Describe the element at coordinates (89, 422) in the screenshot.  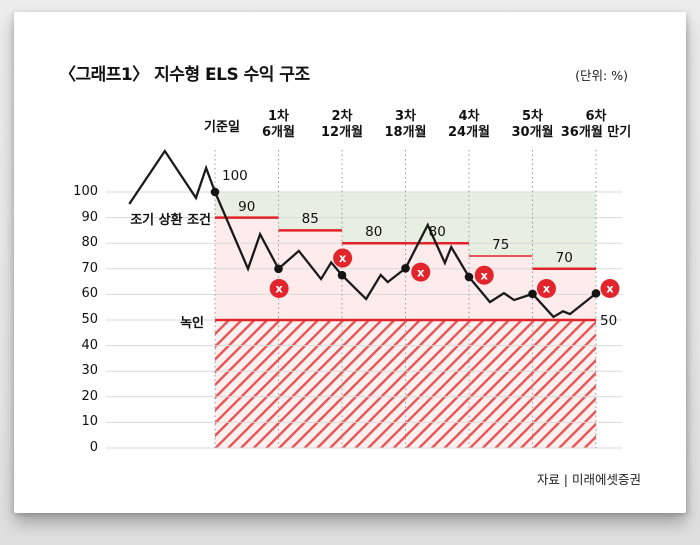
I see `y-axis-tick: 10` at that location.